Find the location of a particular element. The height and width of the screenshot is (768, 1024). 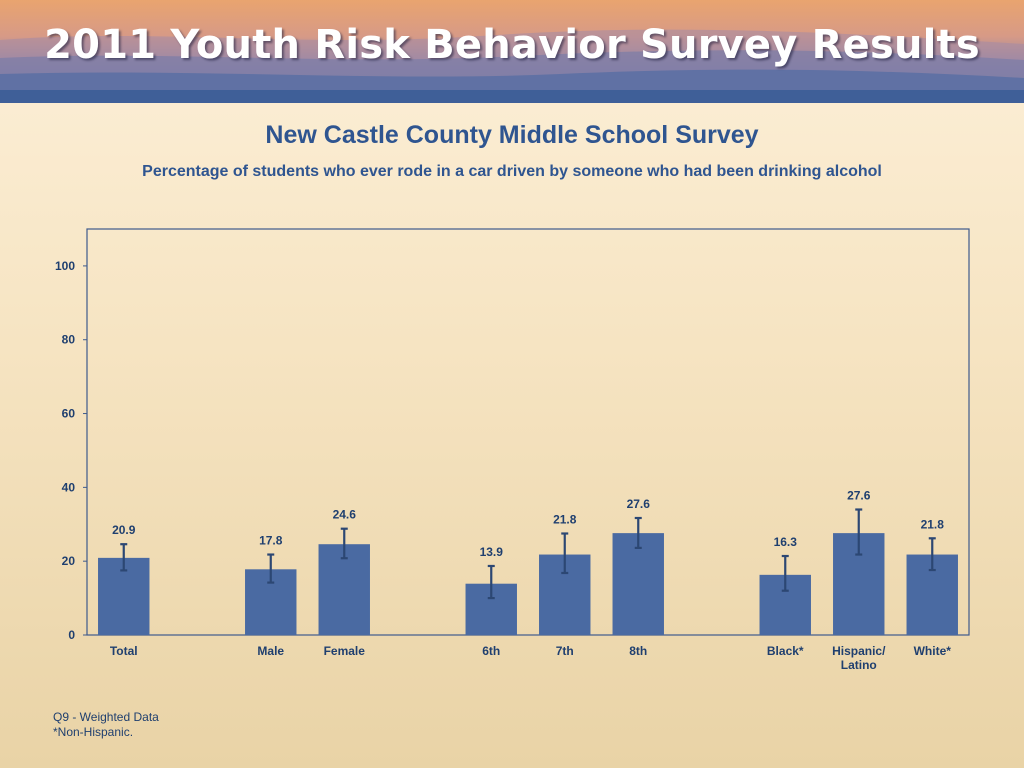

x-tick-label: 7th is located at coordinates (565, 651).